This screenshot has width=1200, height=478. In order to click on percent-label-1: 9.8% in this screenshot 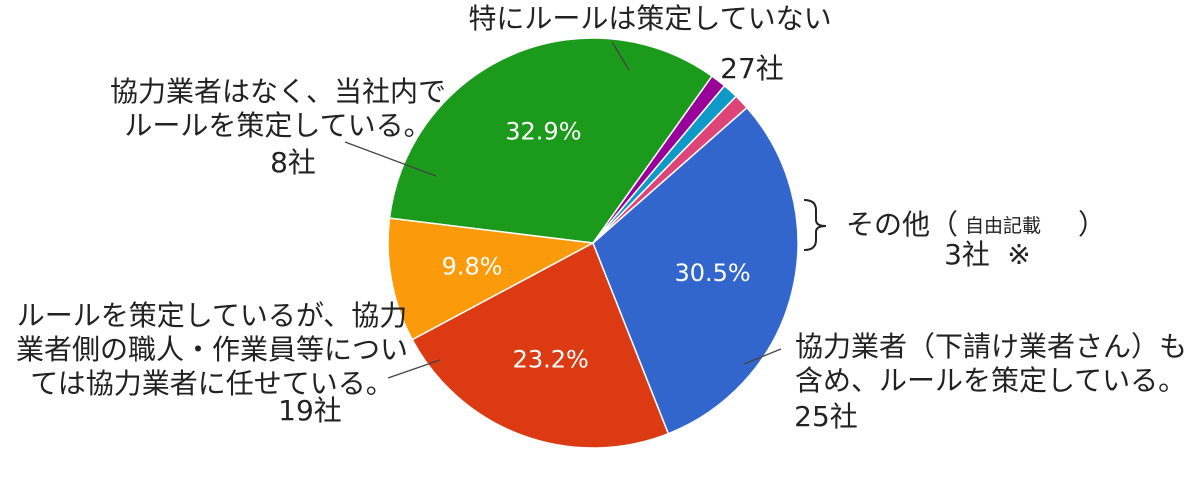, I will do `click(472, 267)`.